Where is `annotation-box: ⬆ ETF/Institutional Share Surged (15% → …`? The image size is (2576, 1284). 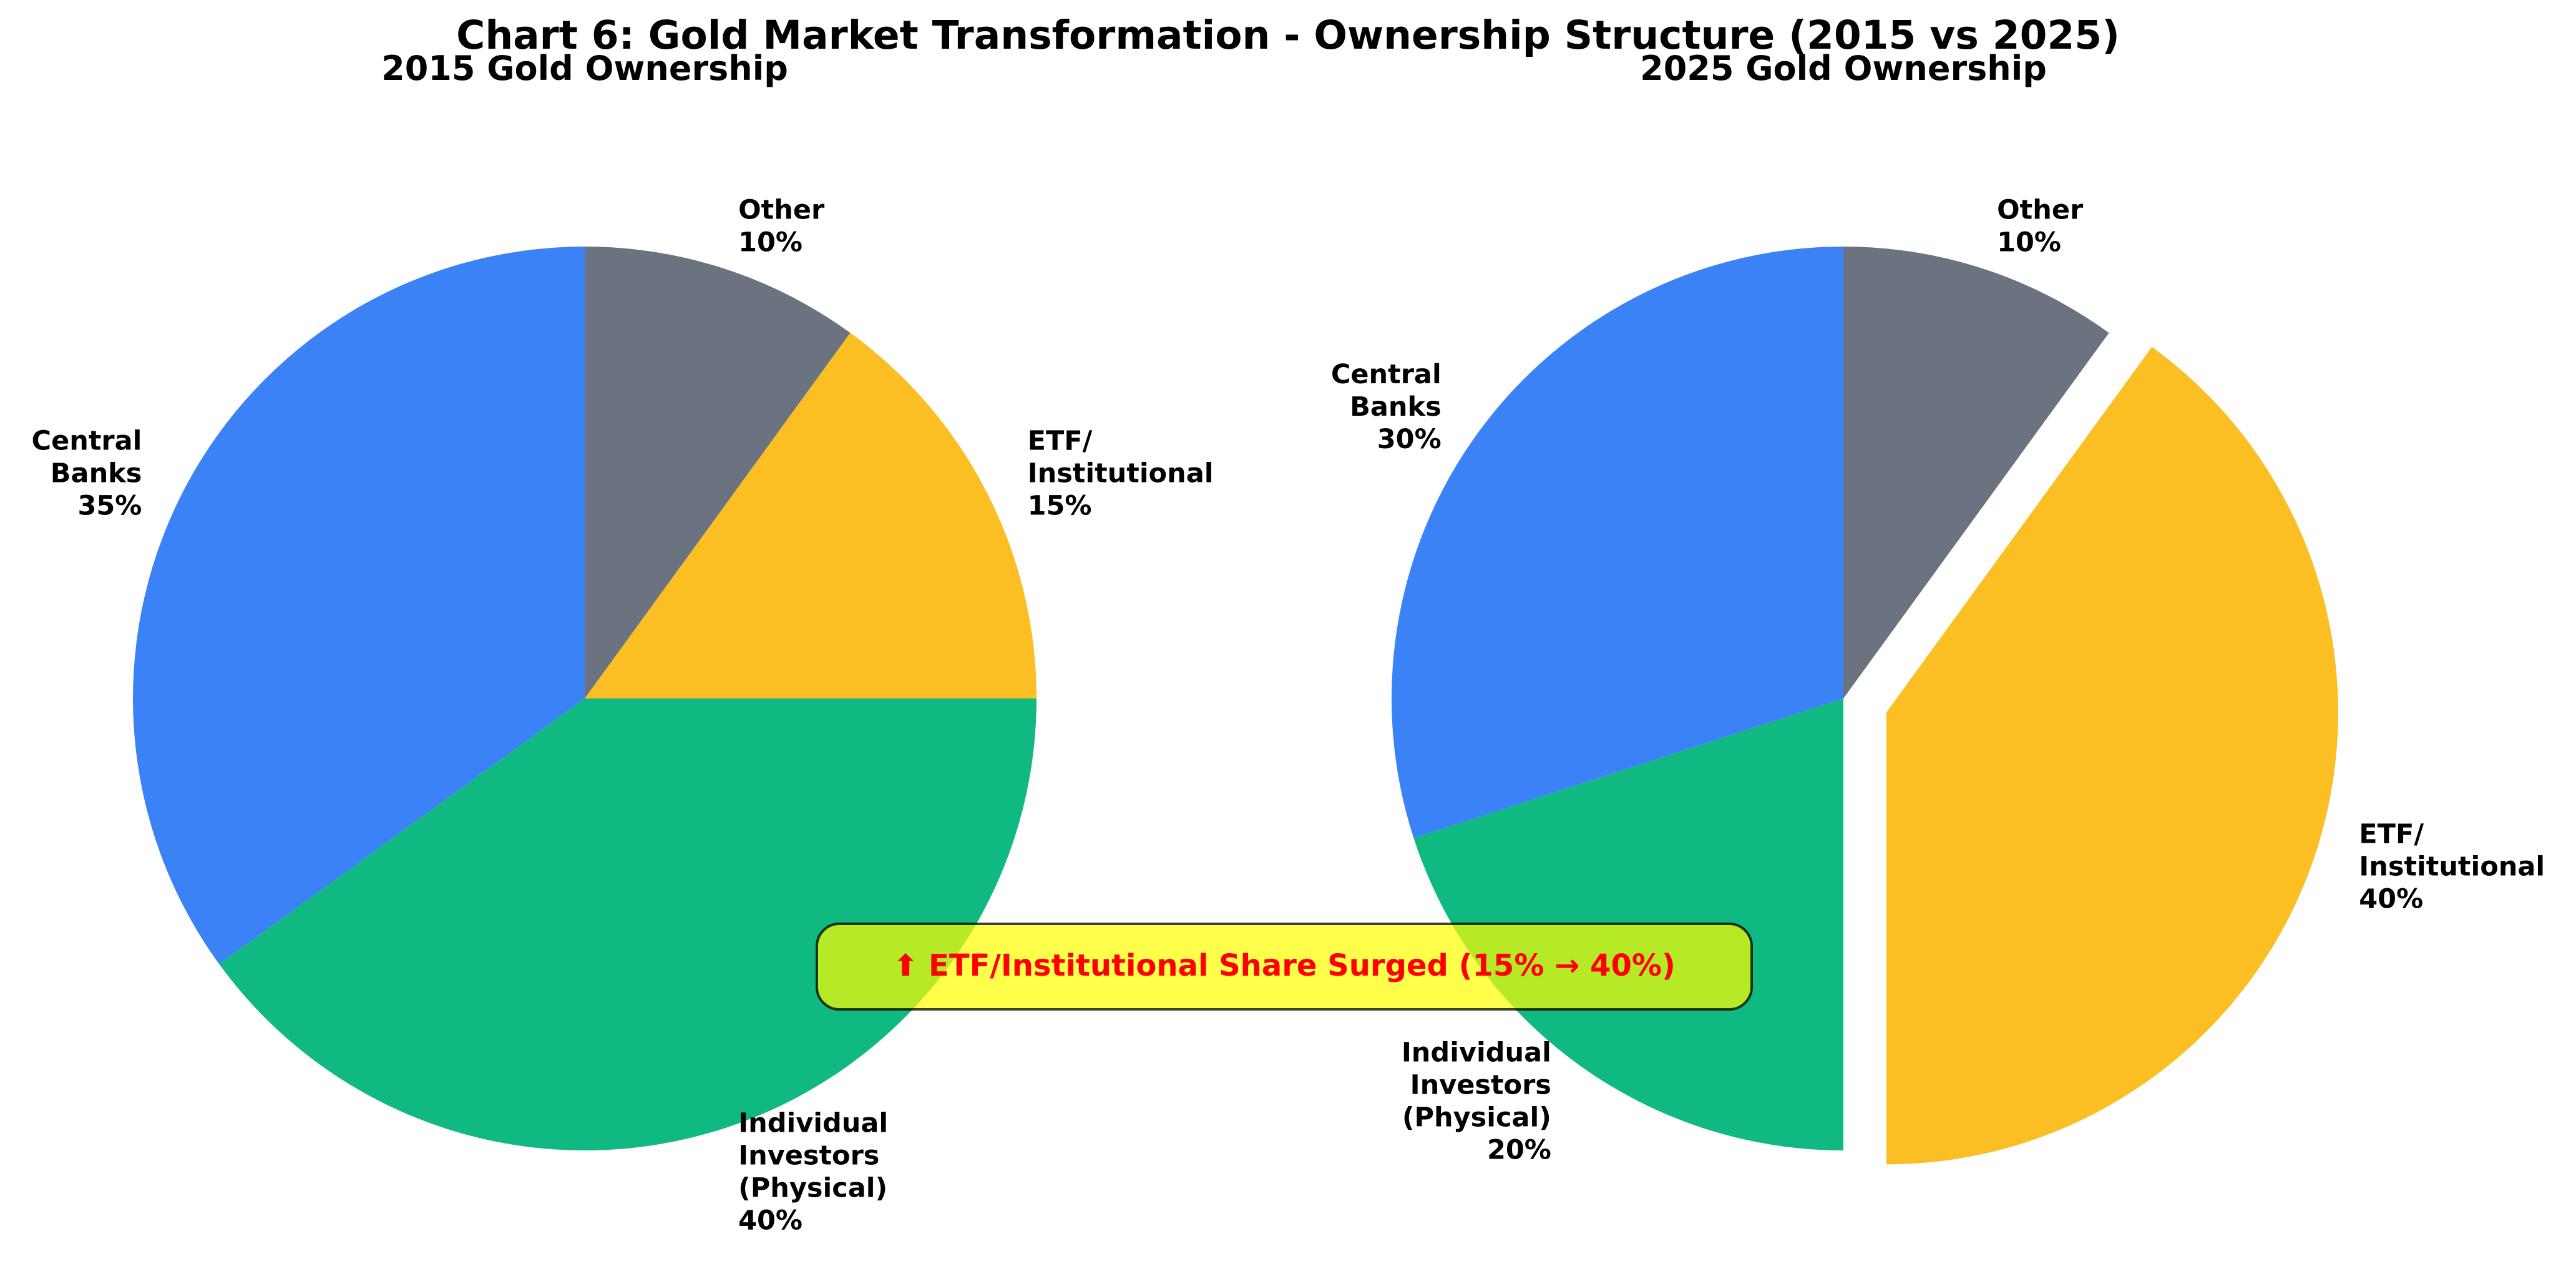
annotation-box: ⬆ ETF/Institutional Share Surged (15% → … is located at coordinates (1284, 967).